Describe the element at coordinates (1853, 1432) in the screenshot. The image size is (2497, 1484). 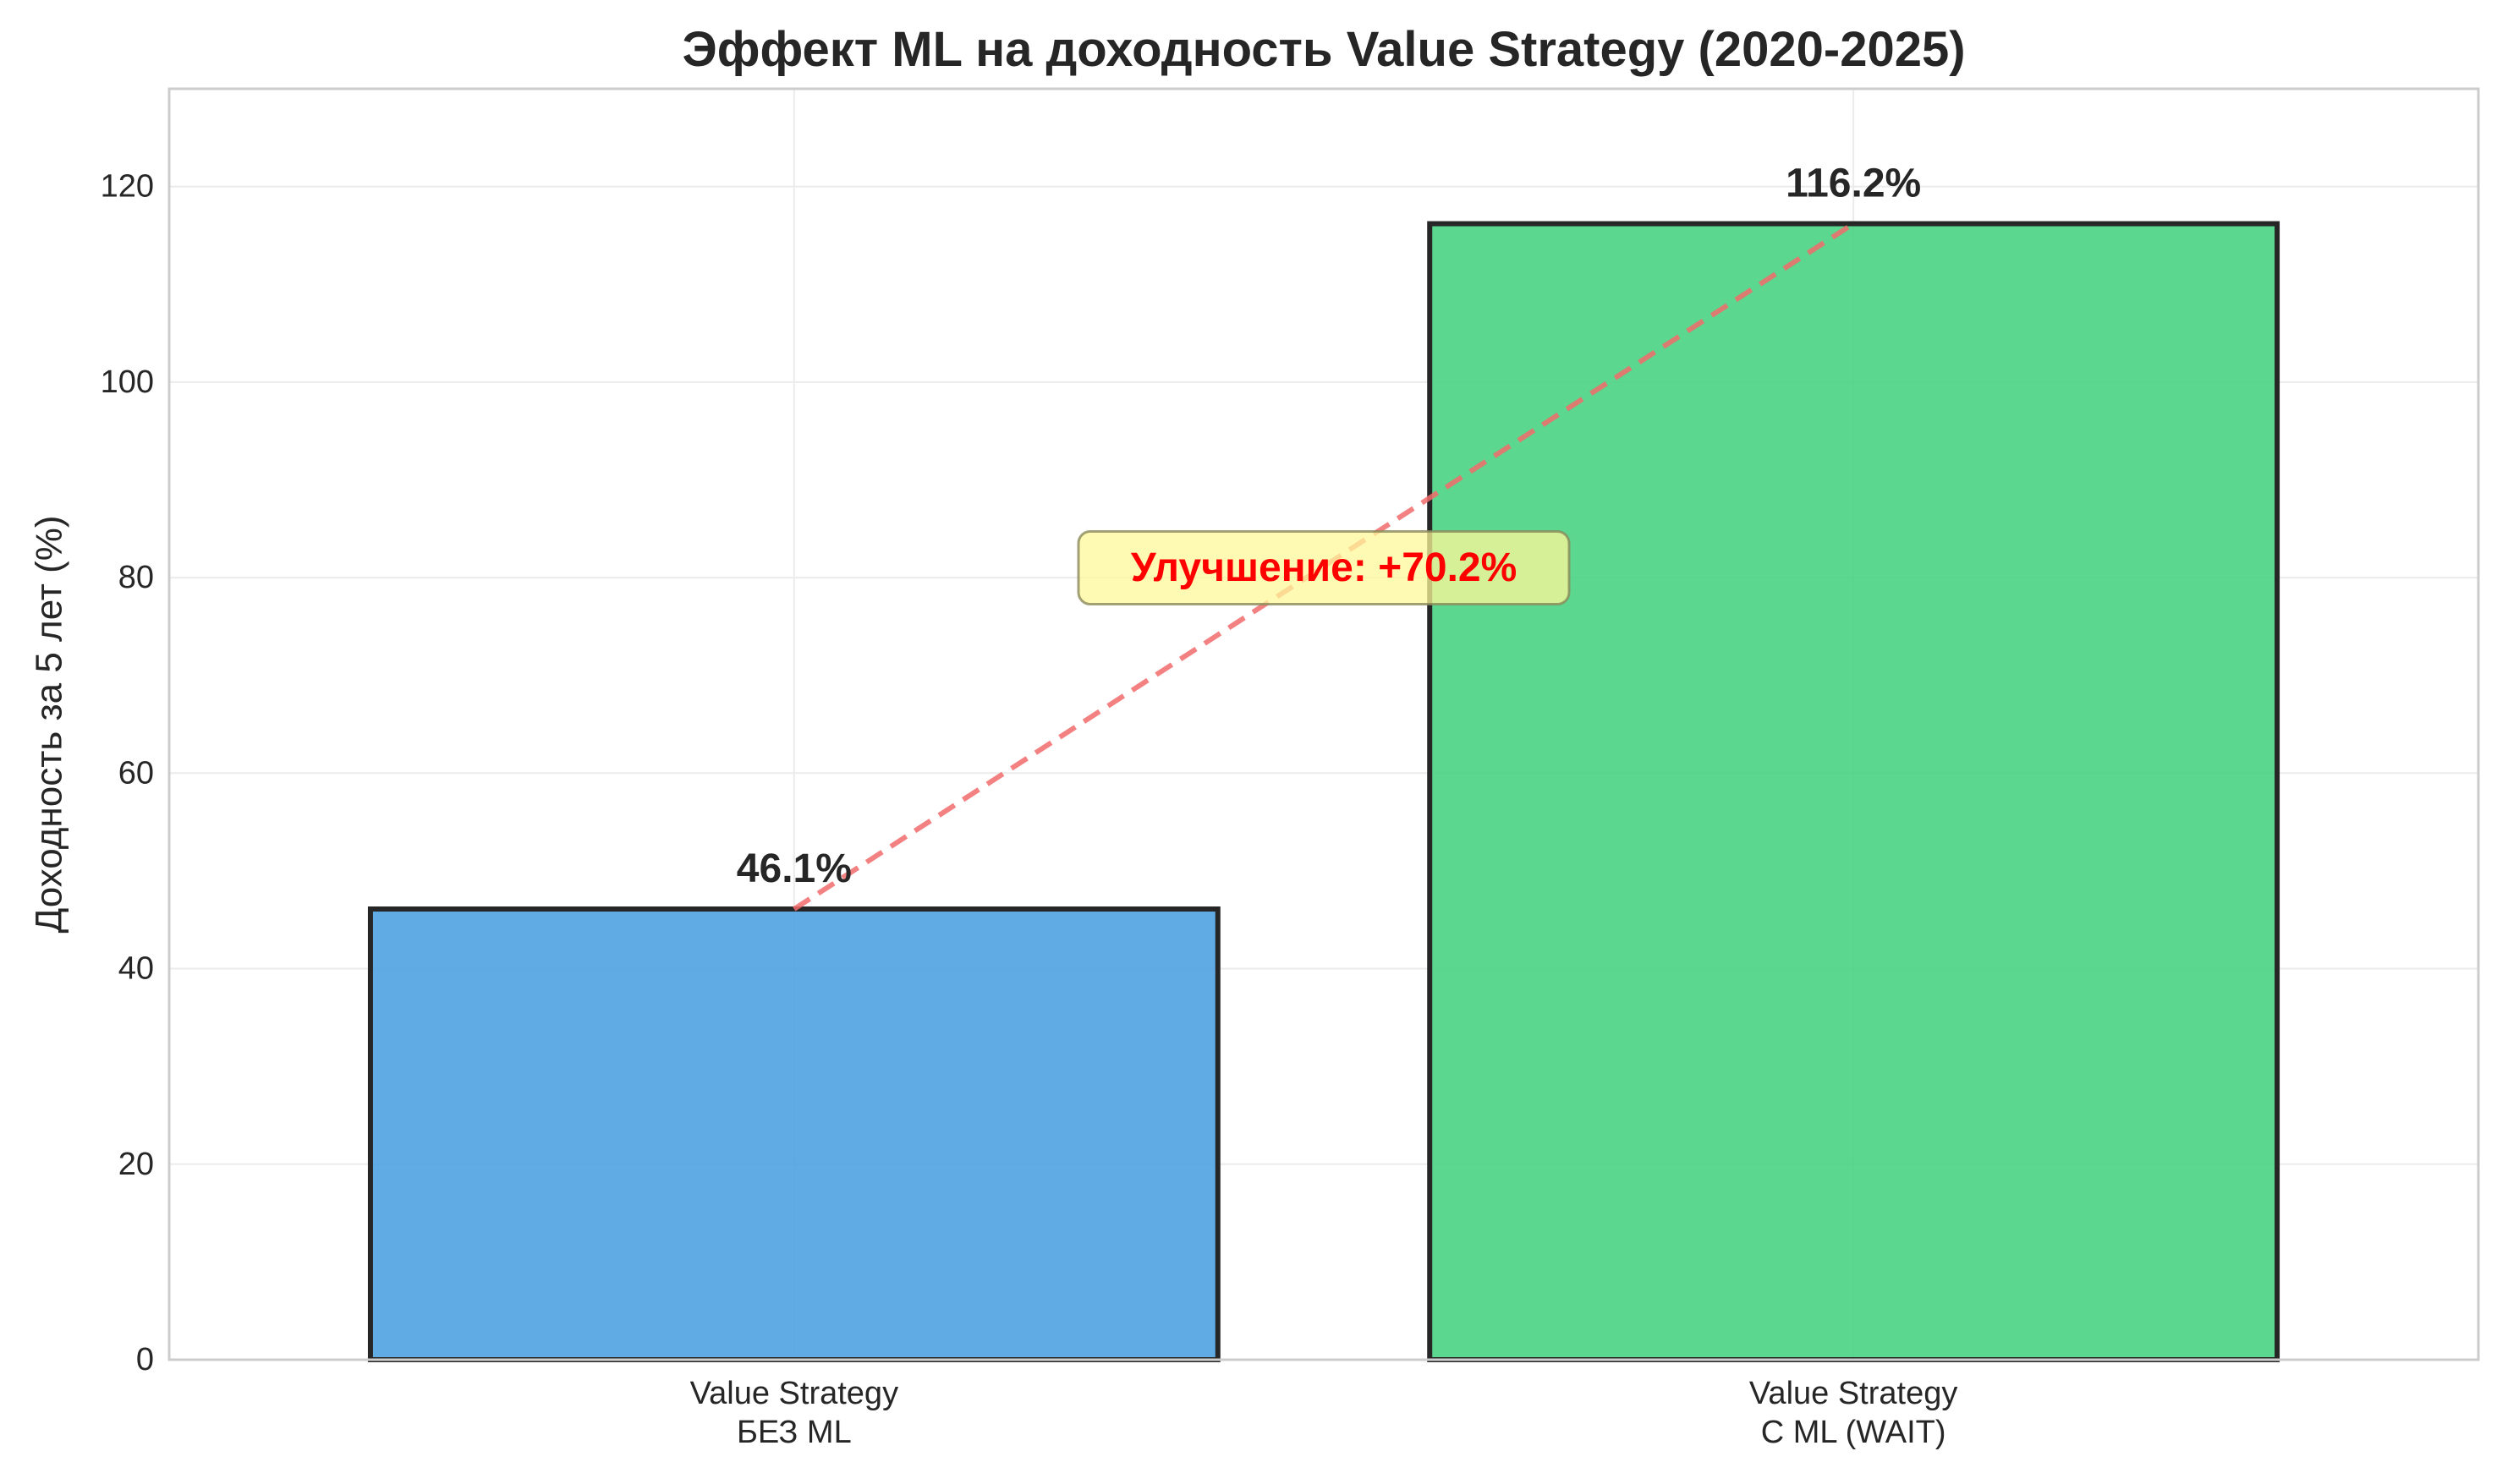
I see `x-tick-label-1-line-1: С ML (WAIT)` at that location.